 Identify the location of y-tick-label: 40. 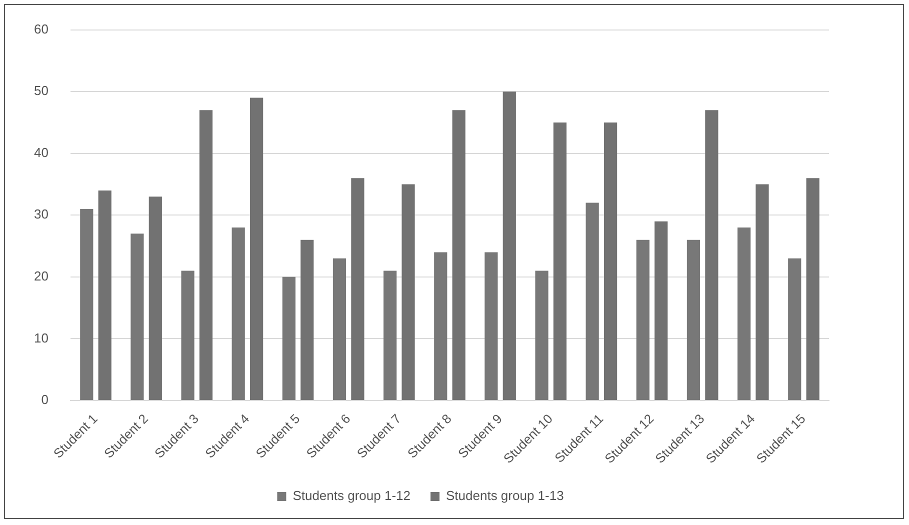
(41, 152).